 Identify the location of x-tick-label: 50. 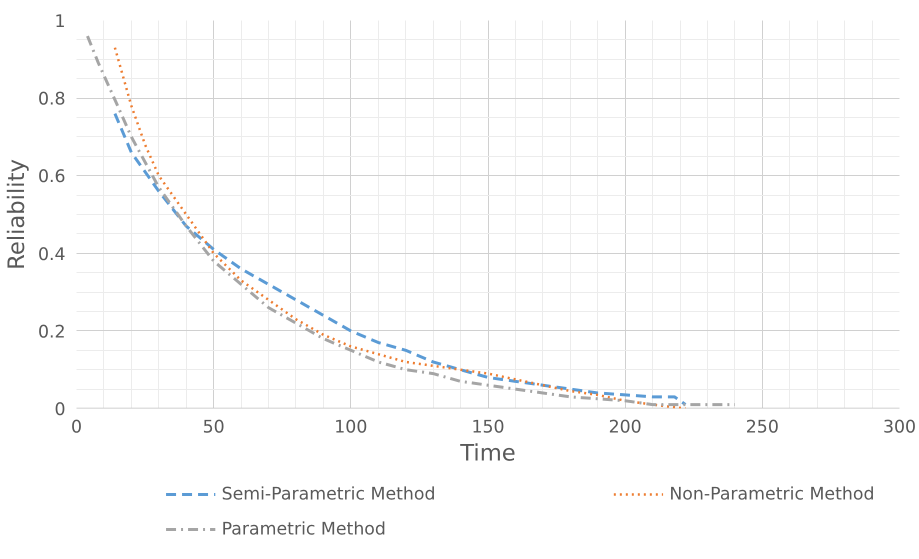
(213, 428).